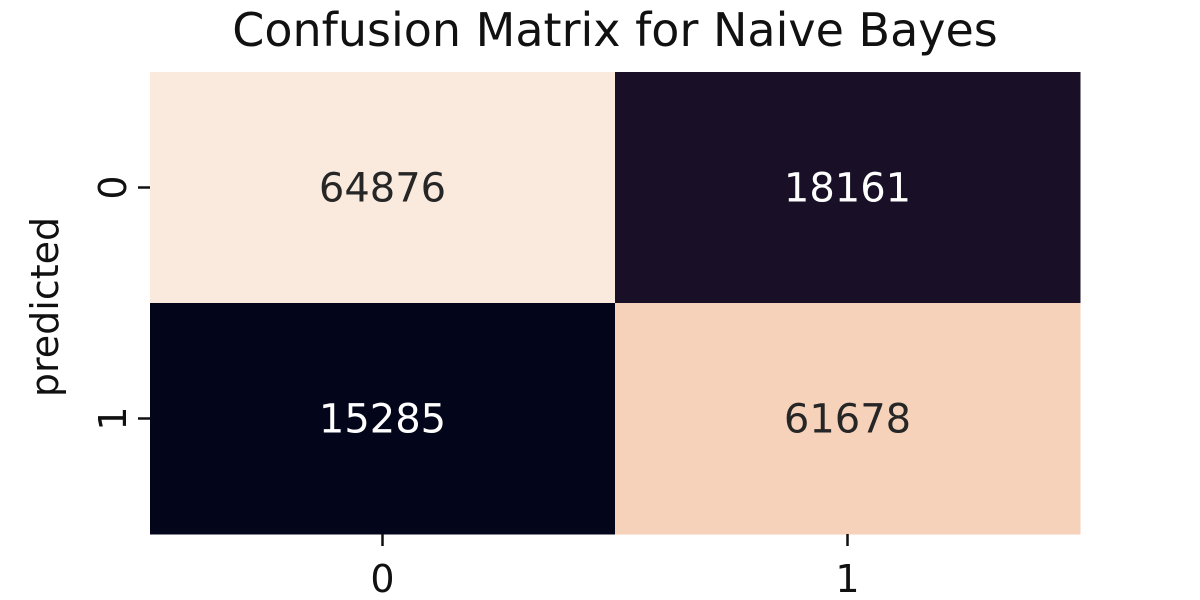  What do you see at coordinates (113, 418) in the screenshot?
I see `y-tick-label-1: 1` at bounding box center [113, 418].